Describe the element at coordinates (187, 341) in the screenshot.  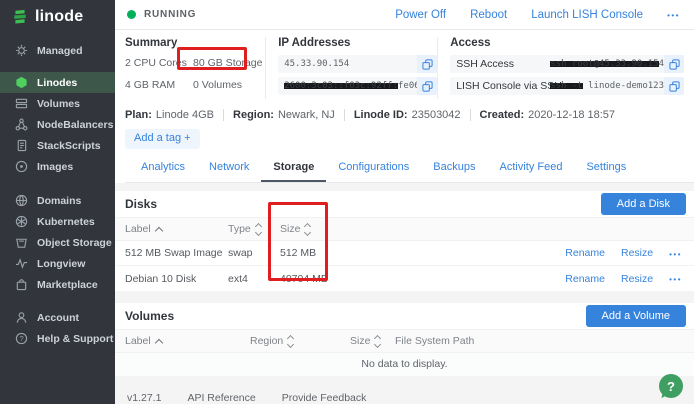
I see `volumes-col-label: Label` at that location.